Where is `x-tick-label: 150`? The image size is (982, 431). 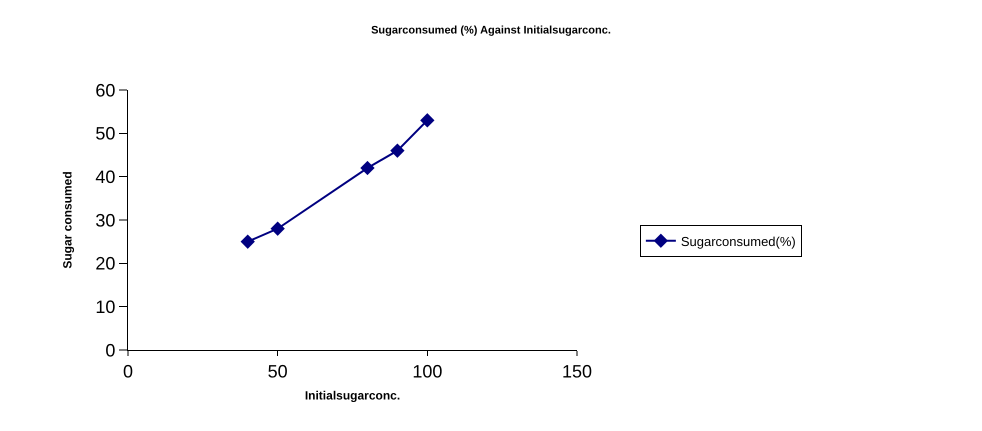 x-tick-label: 150 is located at coordinates (577, 372).